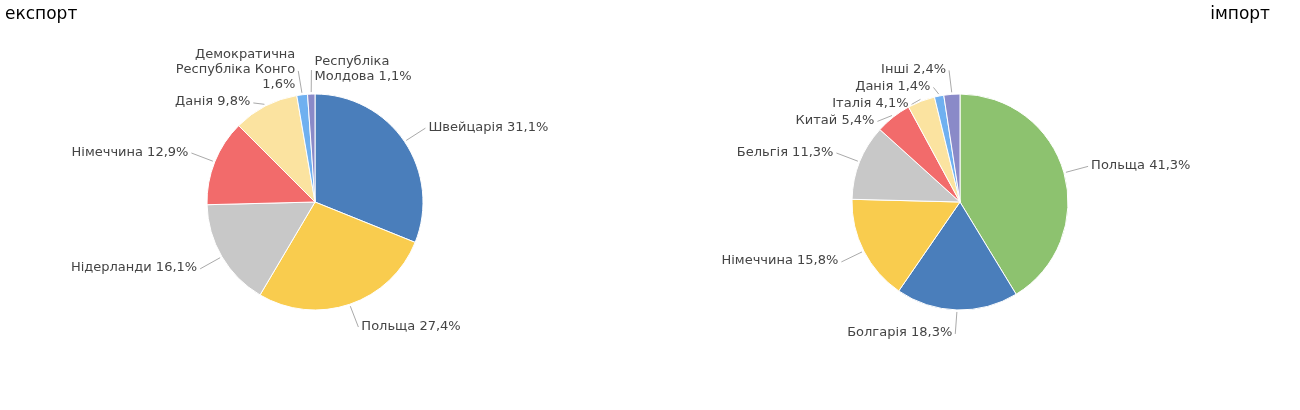 The image size is (1300, 410). I want to click on slice-label: Данія 9,8%, so click(213, 101).